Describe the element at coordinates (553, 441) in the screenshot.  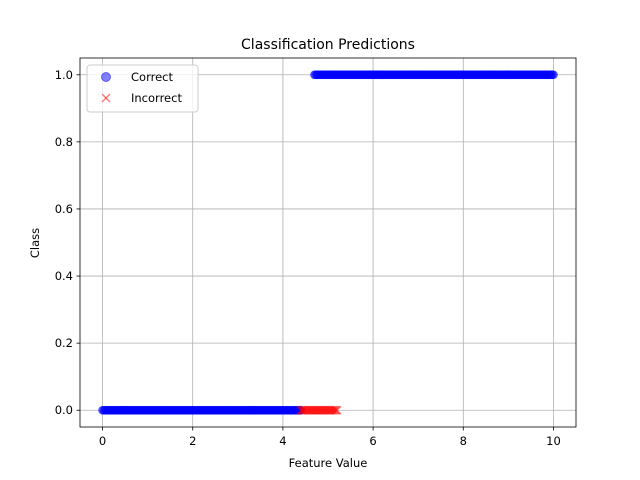
I see `x-tick-label: 10` at that location.